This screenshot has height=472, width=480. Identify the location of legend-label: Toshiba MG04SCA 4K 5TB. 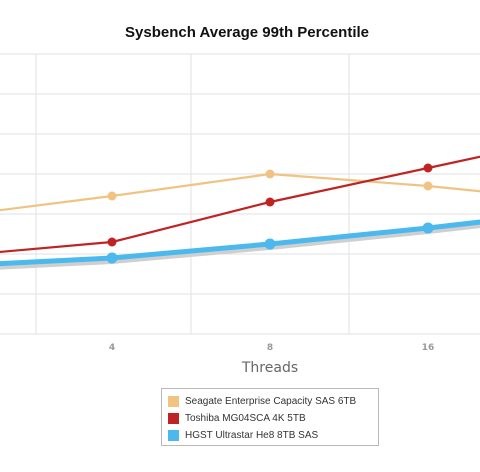
(245, 418).